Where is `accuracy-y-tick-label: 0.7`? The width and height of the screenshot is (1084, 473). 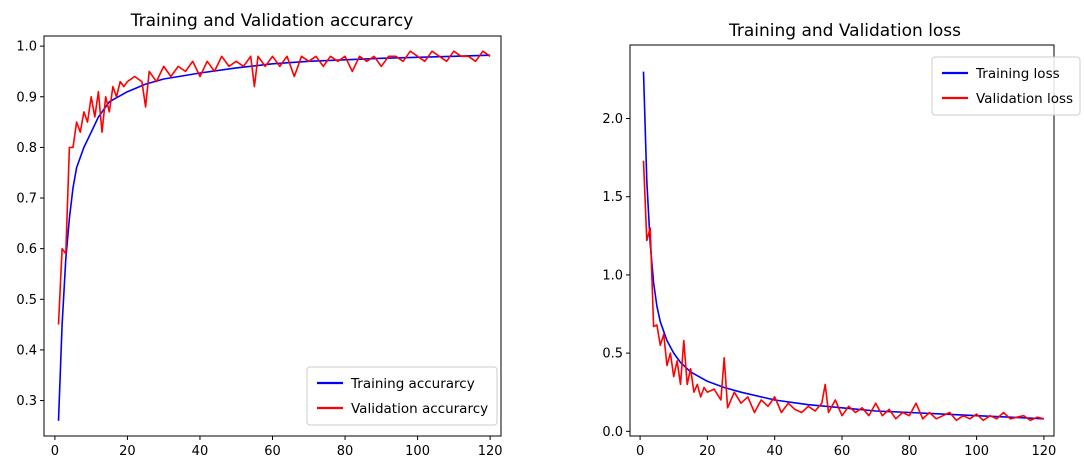
accuracy-y-tick-label: 0.7 is located at coordinates (26, 199).